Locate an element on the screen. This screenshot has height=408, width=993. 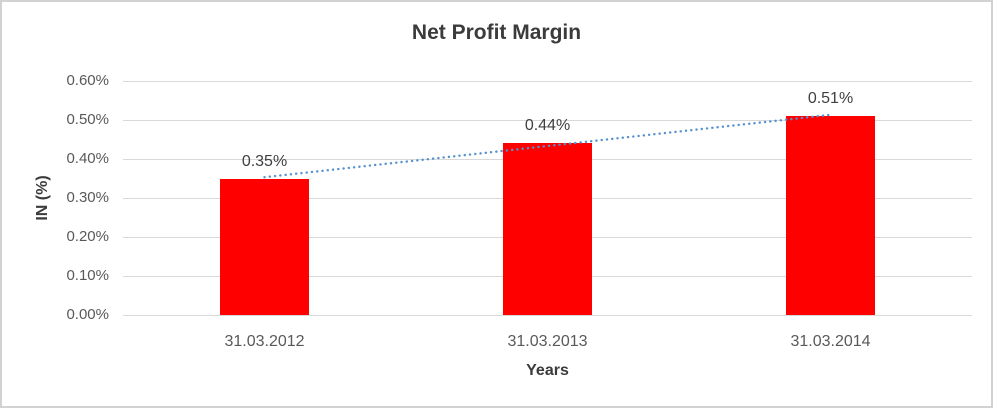
y-tick-label: 0.30% is located at coordinates (87, 197).